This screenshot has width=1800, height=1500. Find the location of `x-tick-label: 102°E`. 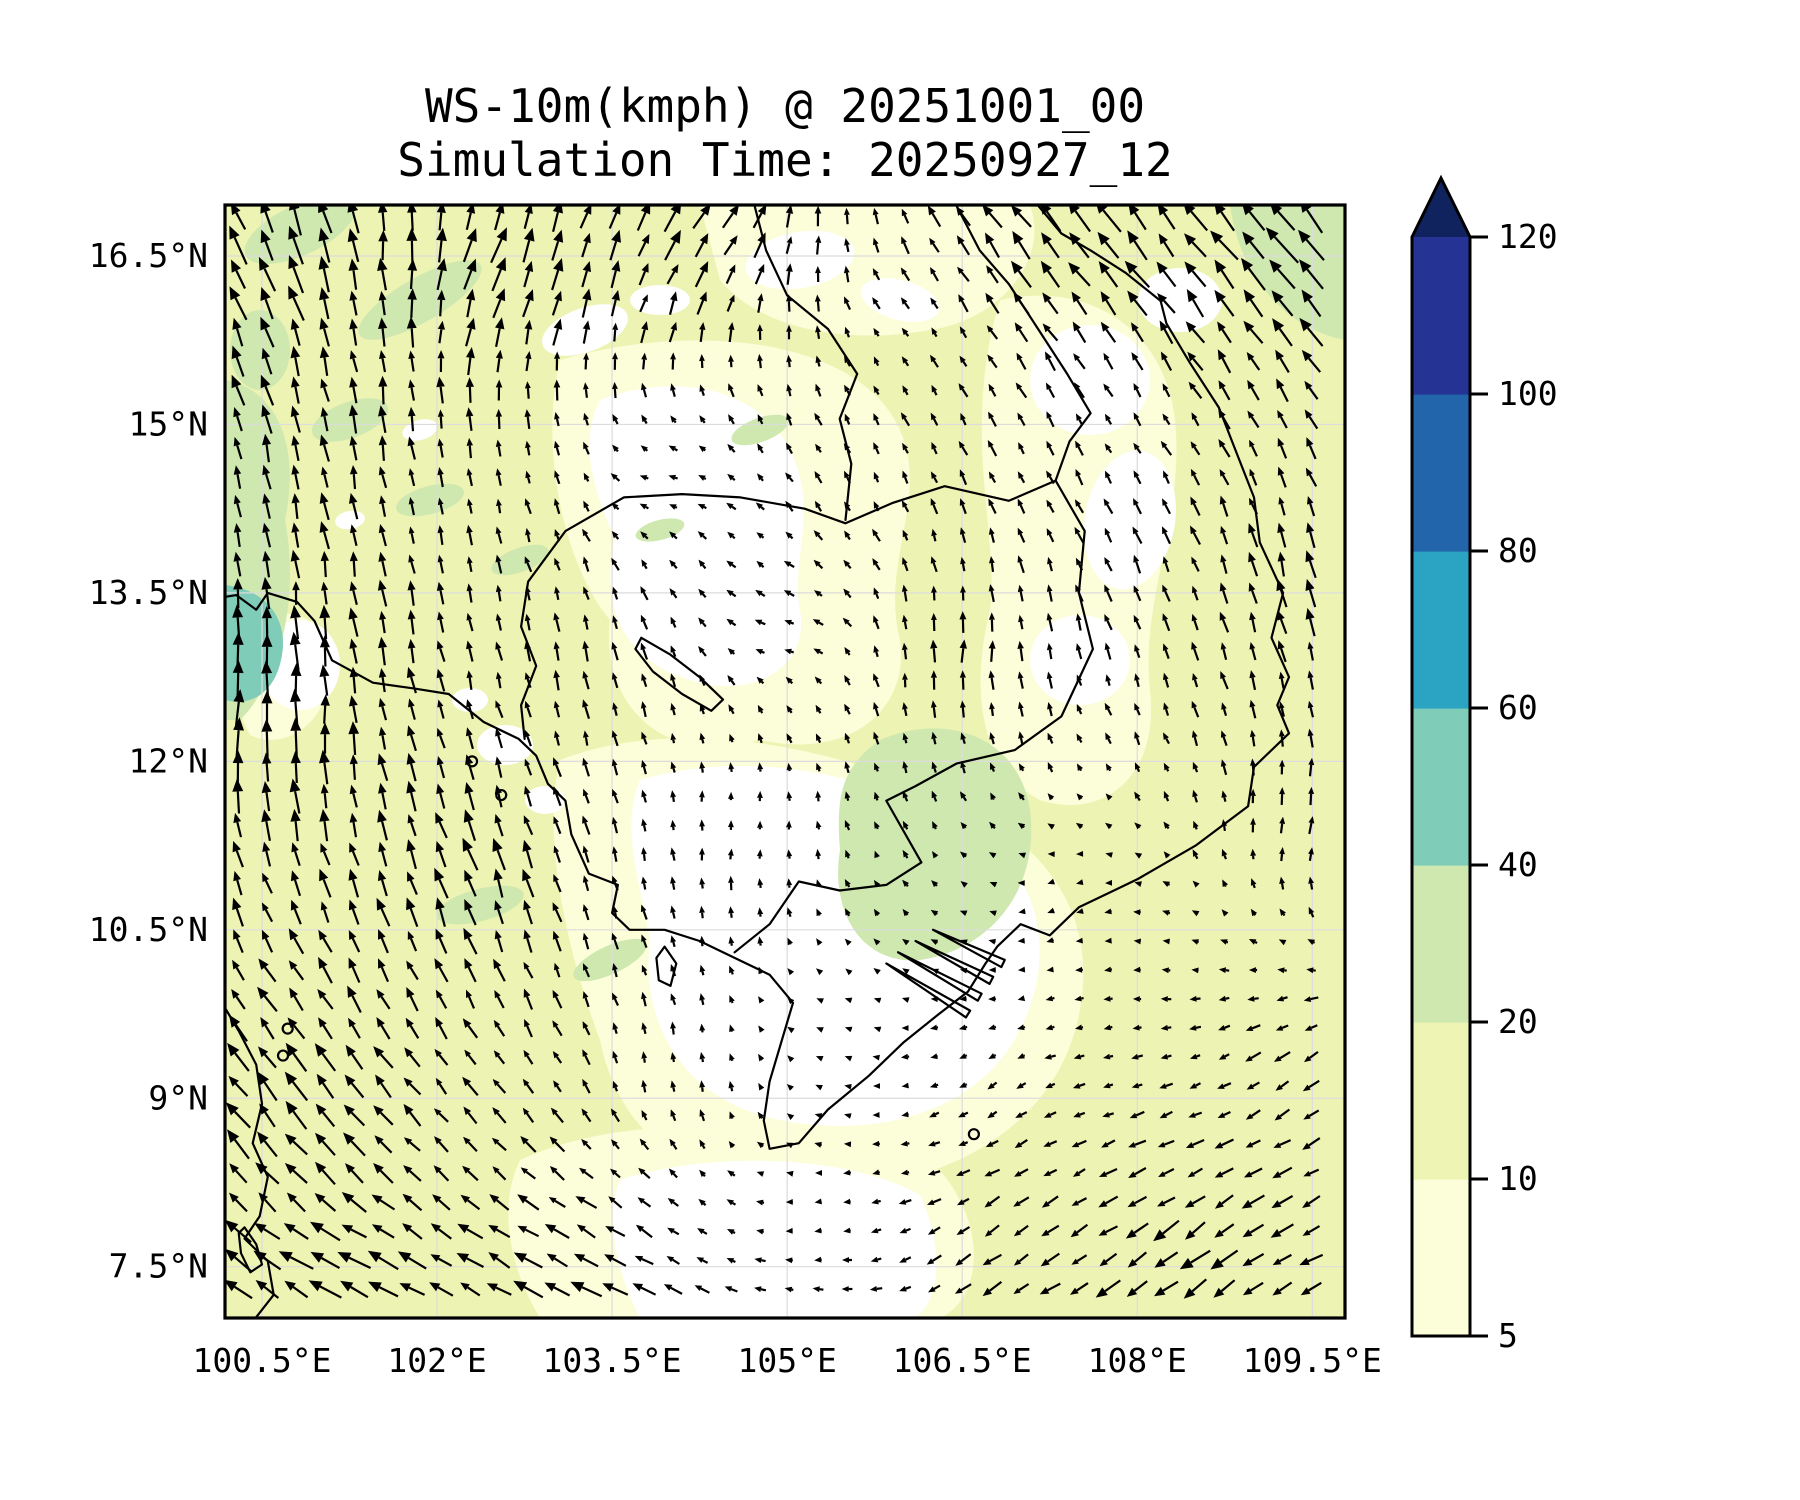

x-tick-label: 102°E is located at coordinates (436, 1360).